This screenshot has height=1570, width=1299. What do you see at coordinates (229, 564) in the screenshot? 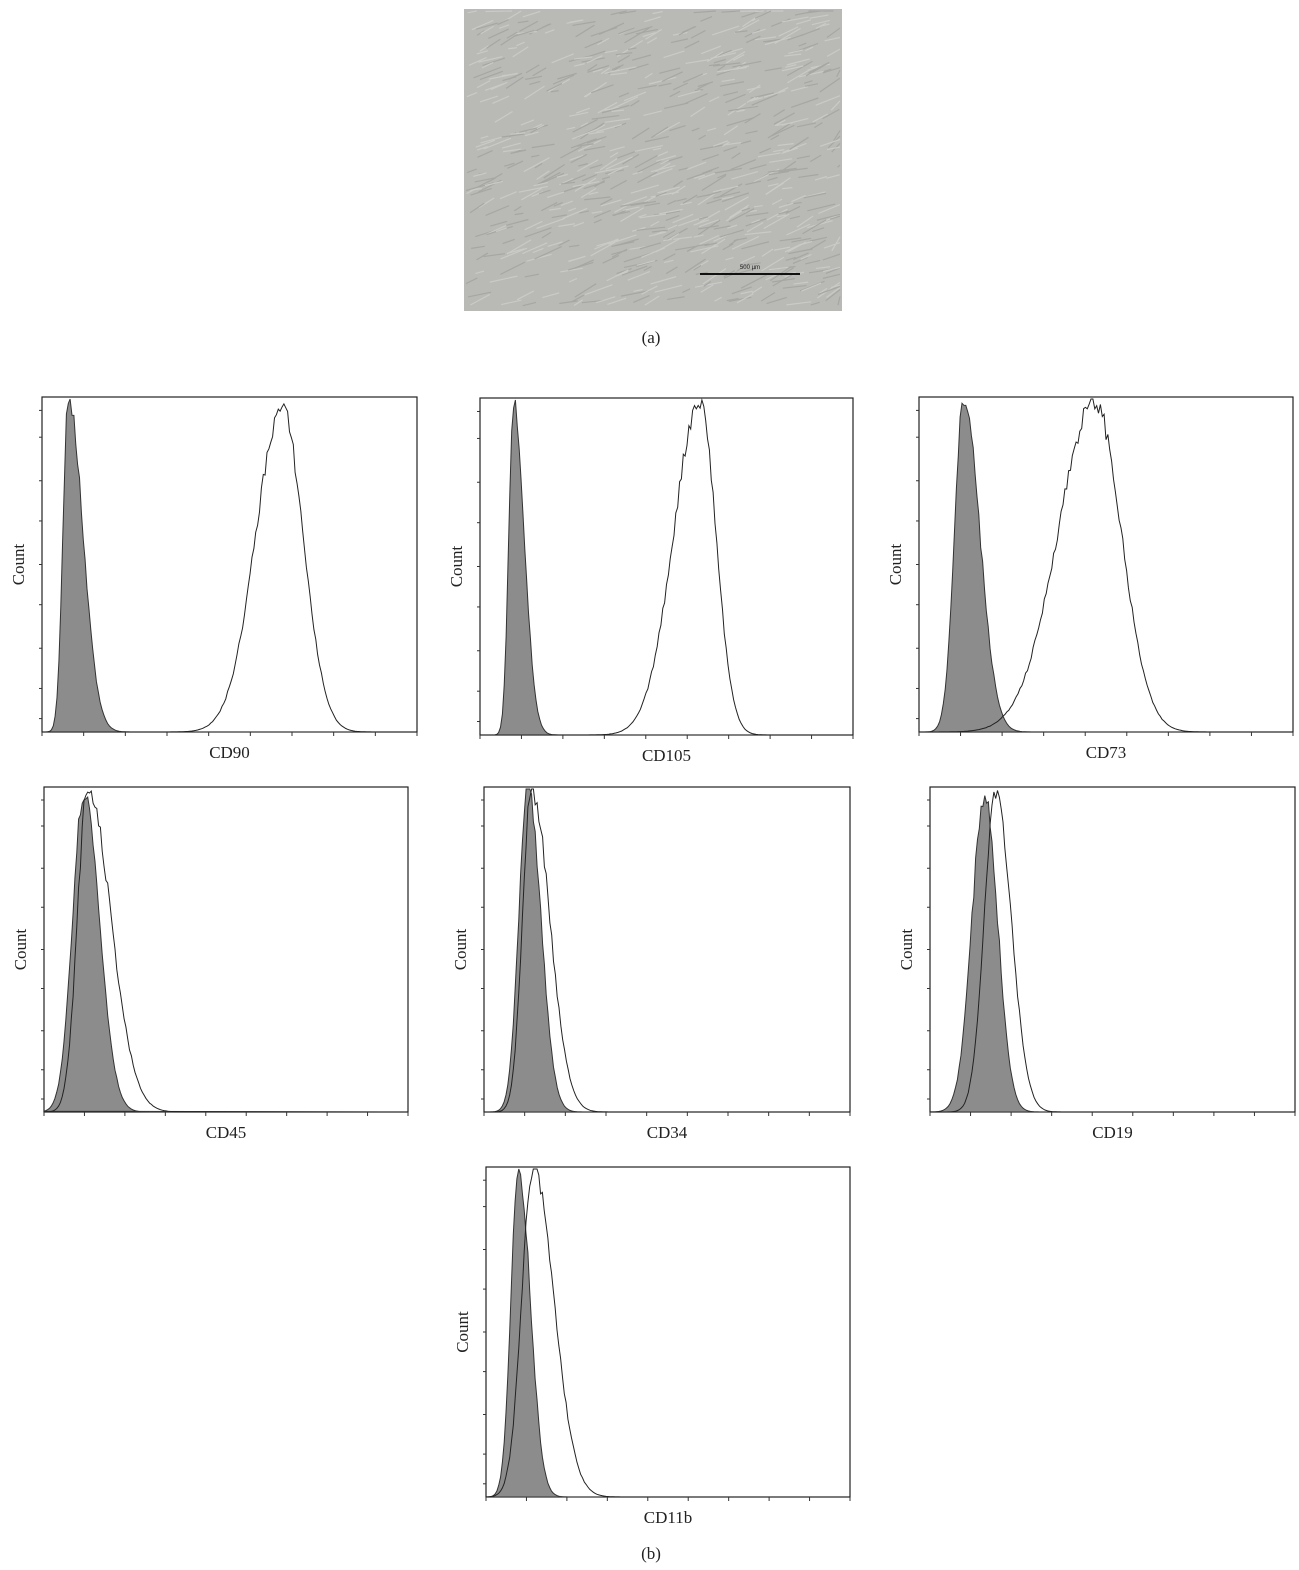
I see `plot-frame` at bounding box center [229, 564].